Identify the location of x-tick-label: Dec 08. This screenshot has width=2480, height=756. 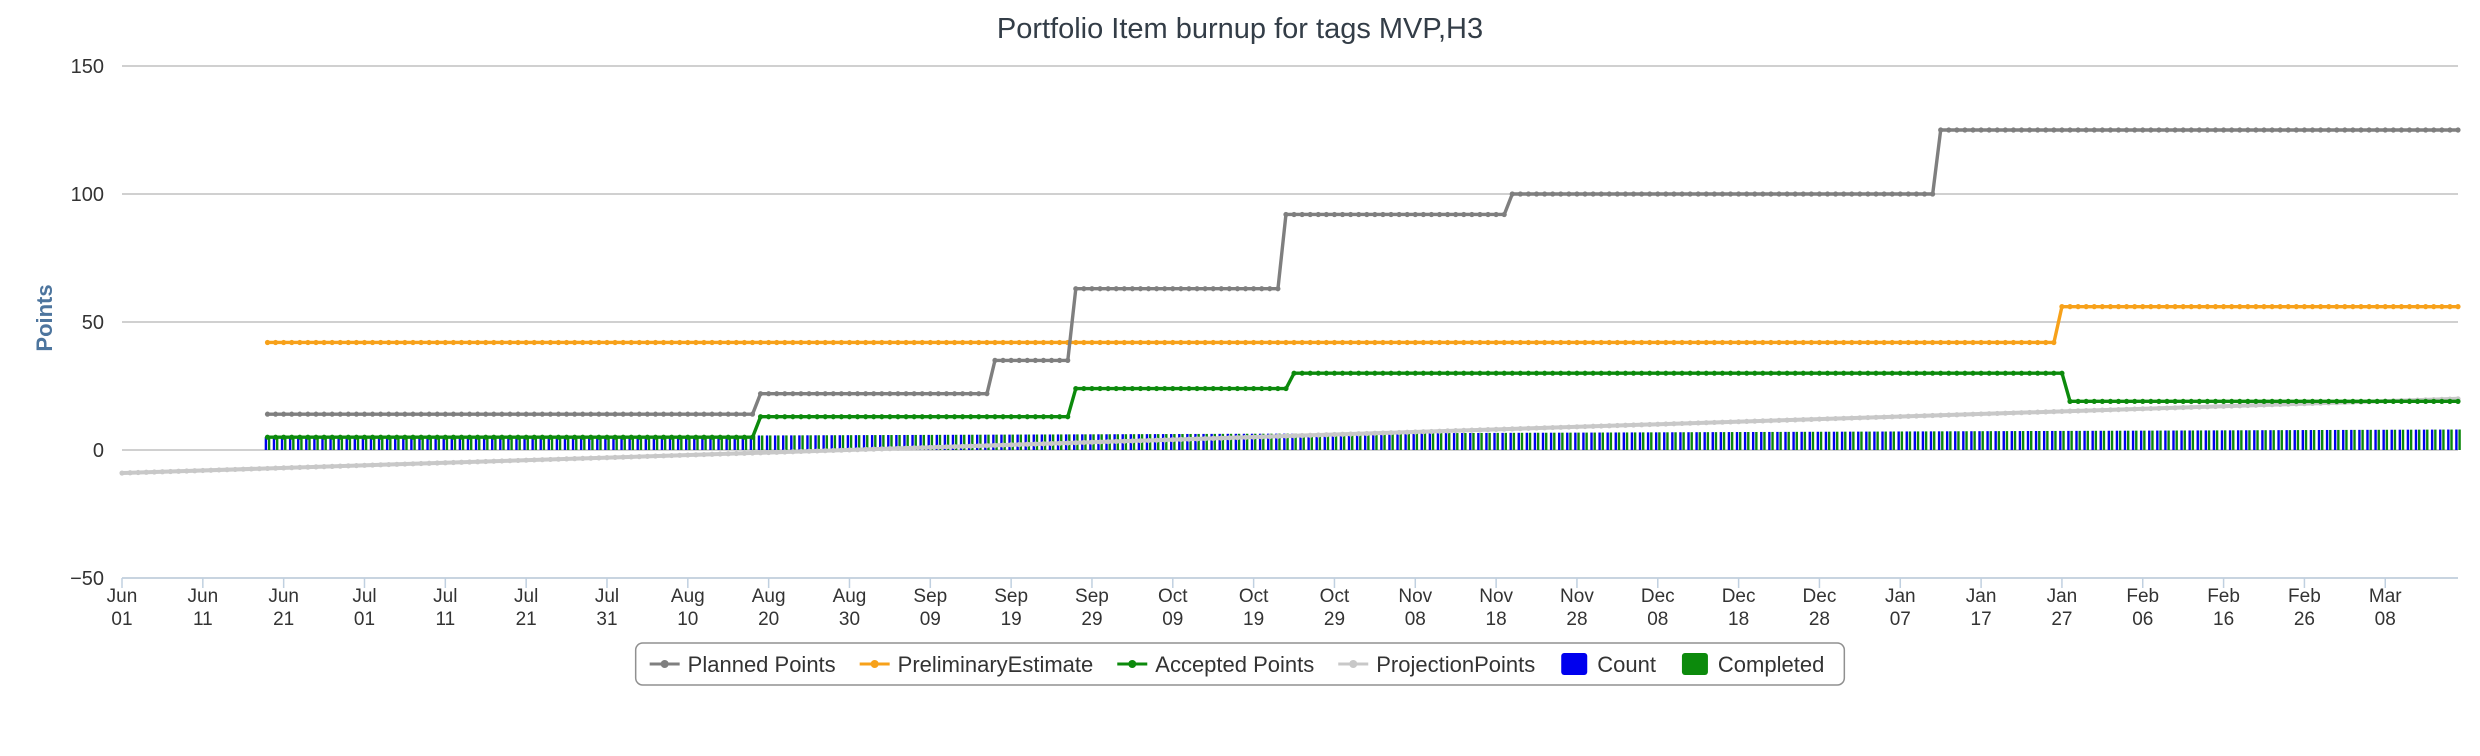
(1658, 608).